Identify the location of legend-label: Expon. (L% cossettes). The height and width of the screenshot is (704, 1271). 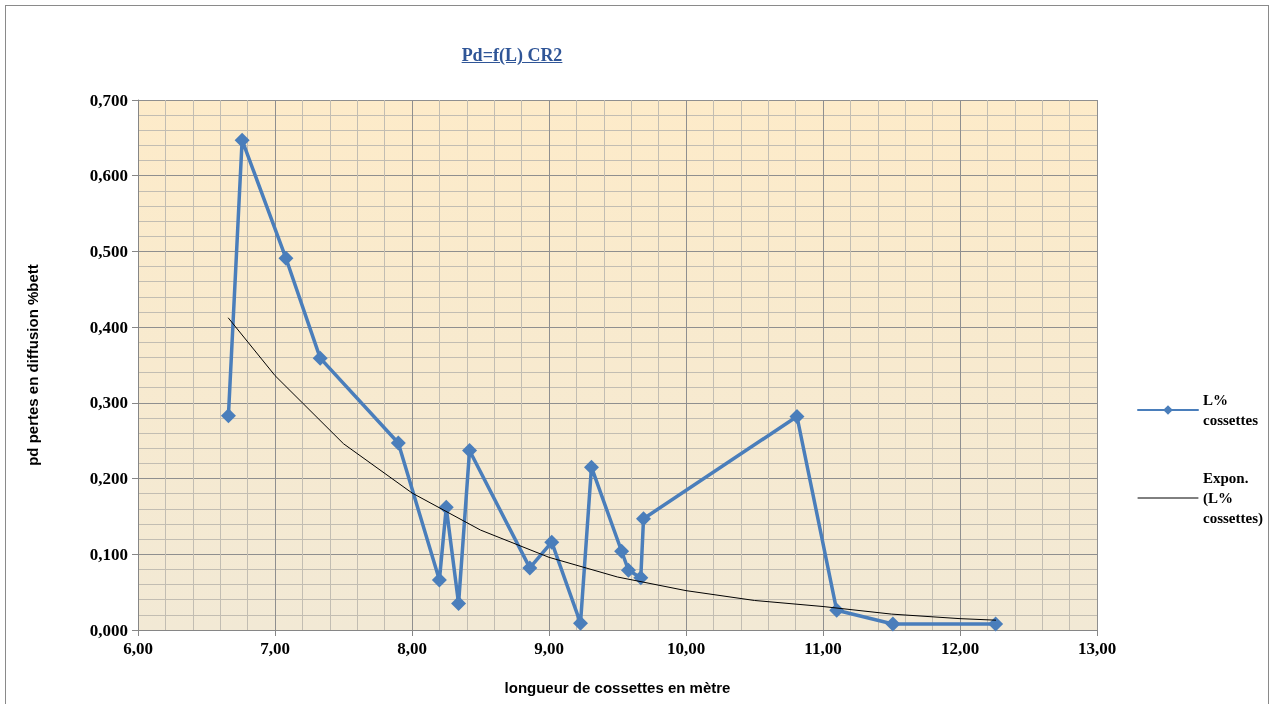
(1233, 498).